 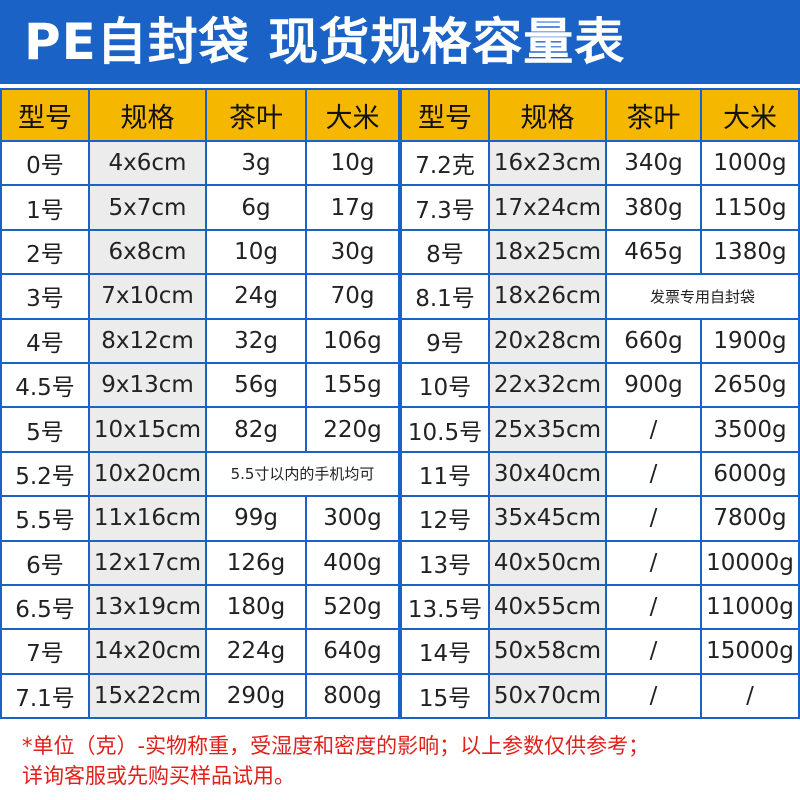 I want to click on cell: 50x70cm, so click(x=547, y=696).